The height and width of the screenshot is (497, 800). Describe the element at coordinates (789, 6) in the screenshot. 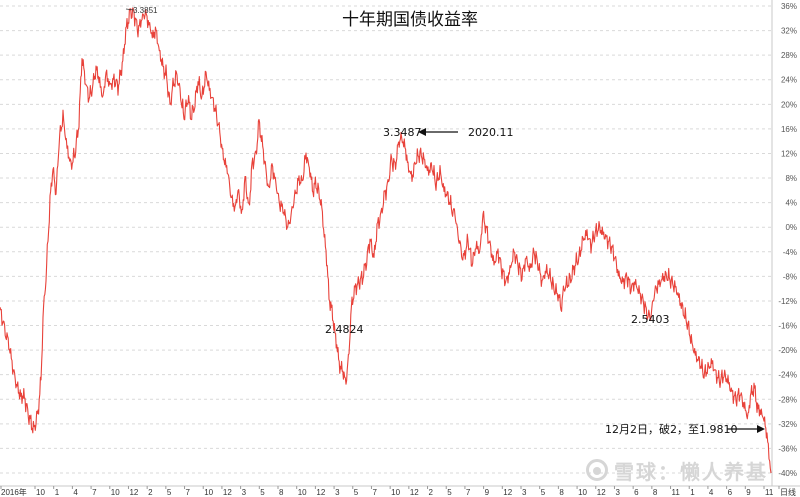

I see `y-tick-label: 36%` at that location.